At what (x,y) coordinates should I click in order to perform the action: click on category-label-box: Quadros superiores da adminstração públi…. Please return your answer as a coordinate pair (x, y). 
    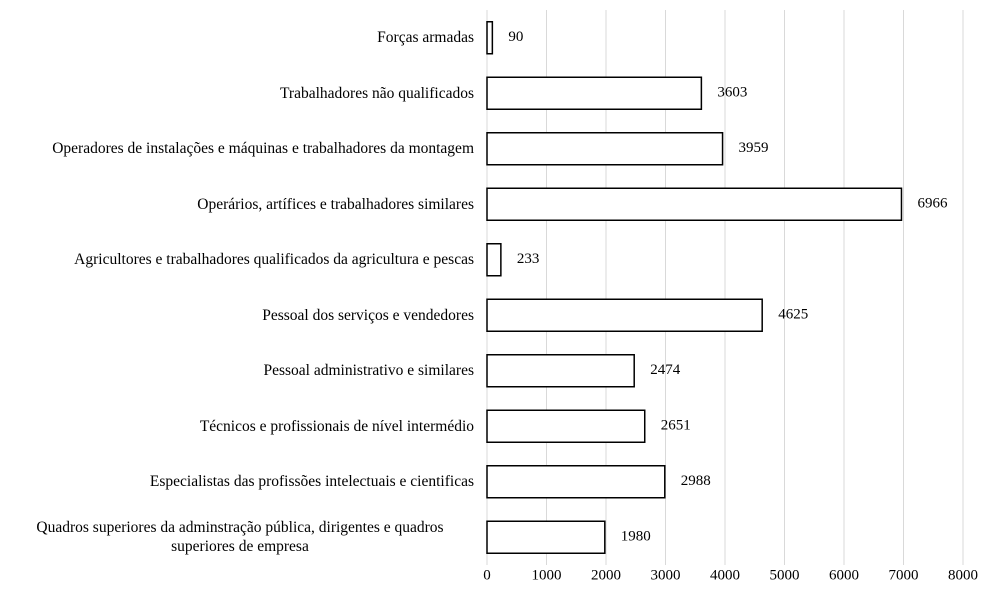
    Looking at the image, I should click on (240, 538).